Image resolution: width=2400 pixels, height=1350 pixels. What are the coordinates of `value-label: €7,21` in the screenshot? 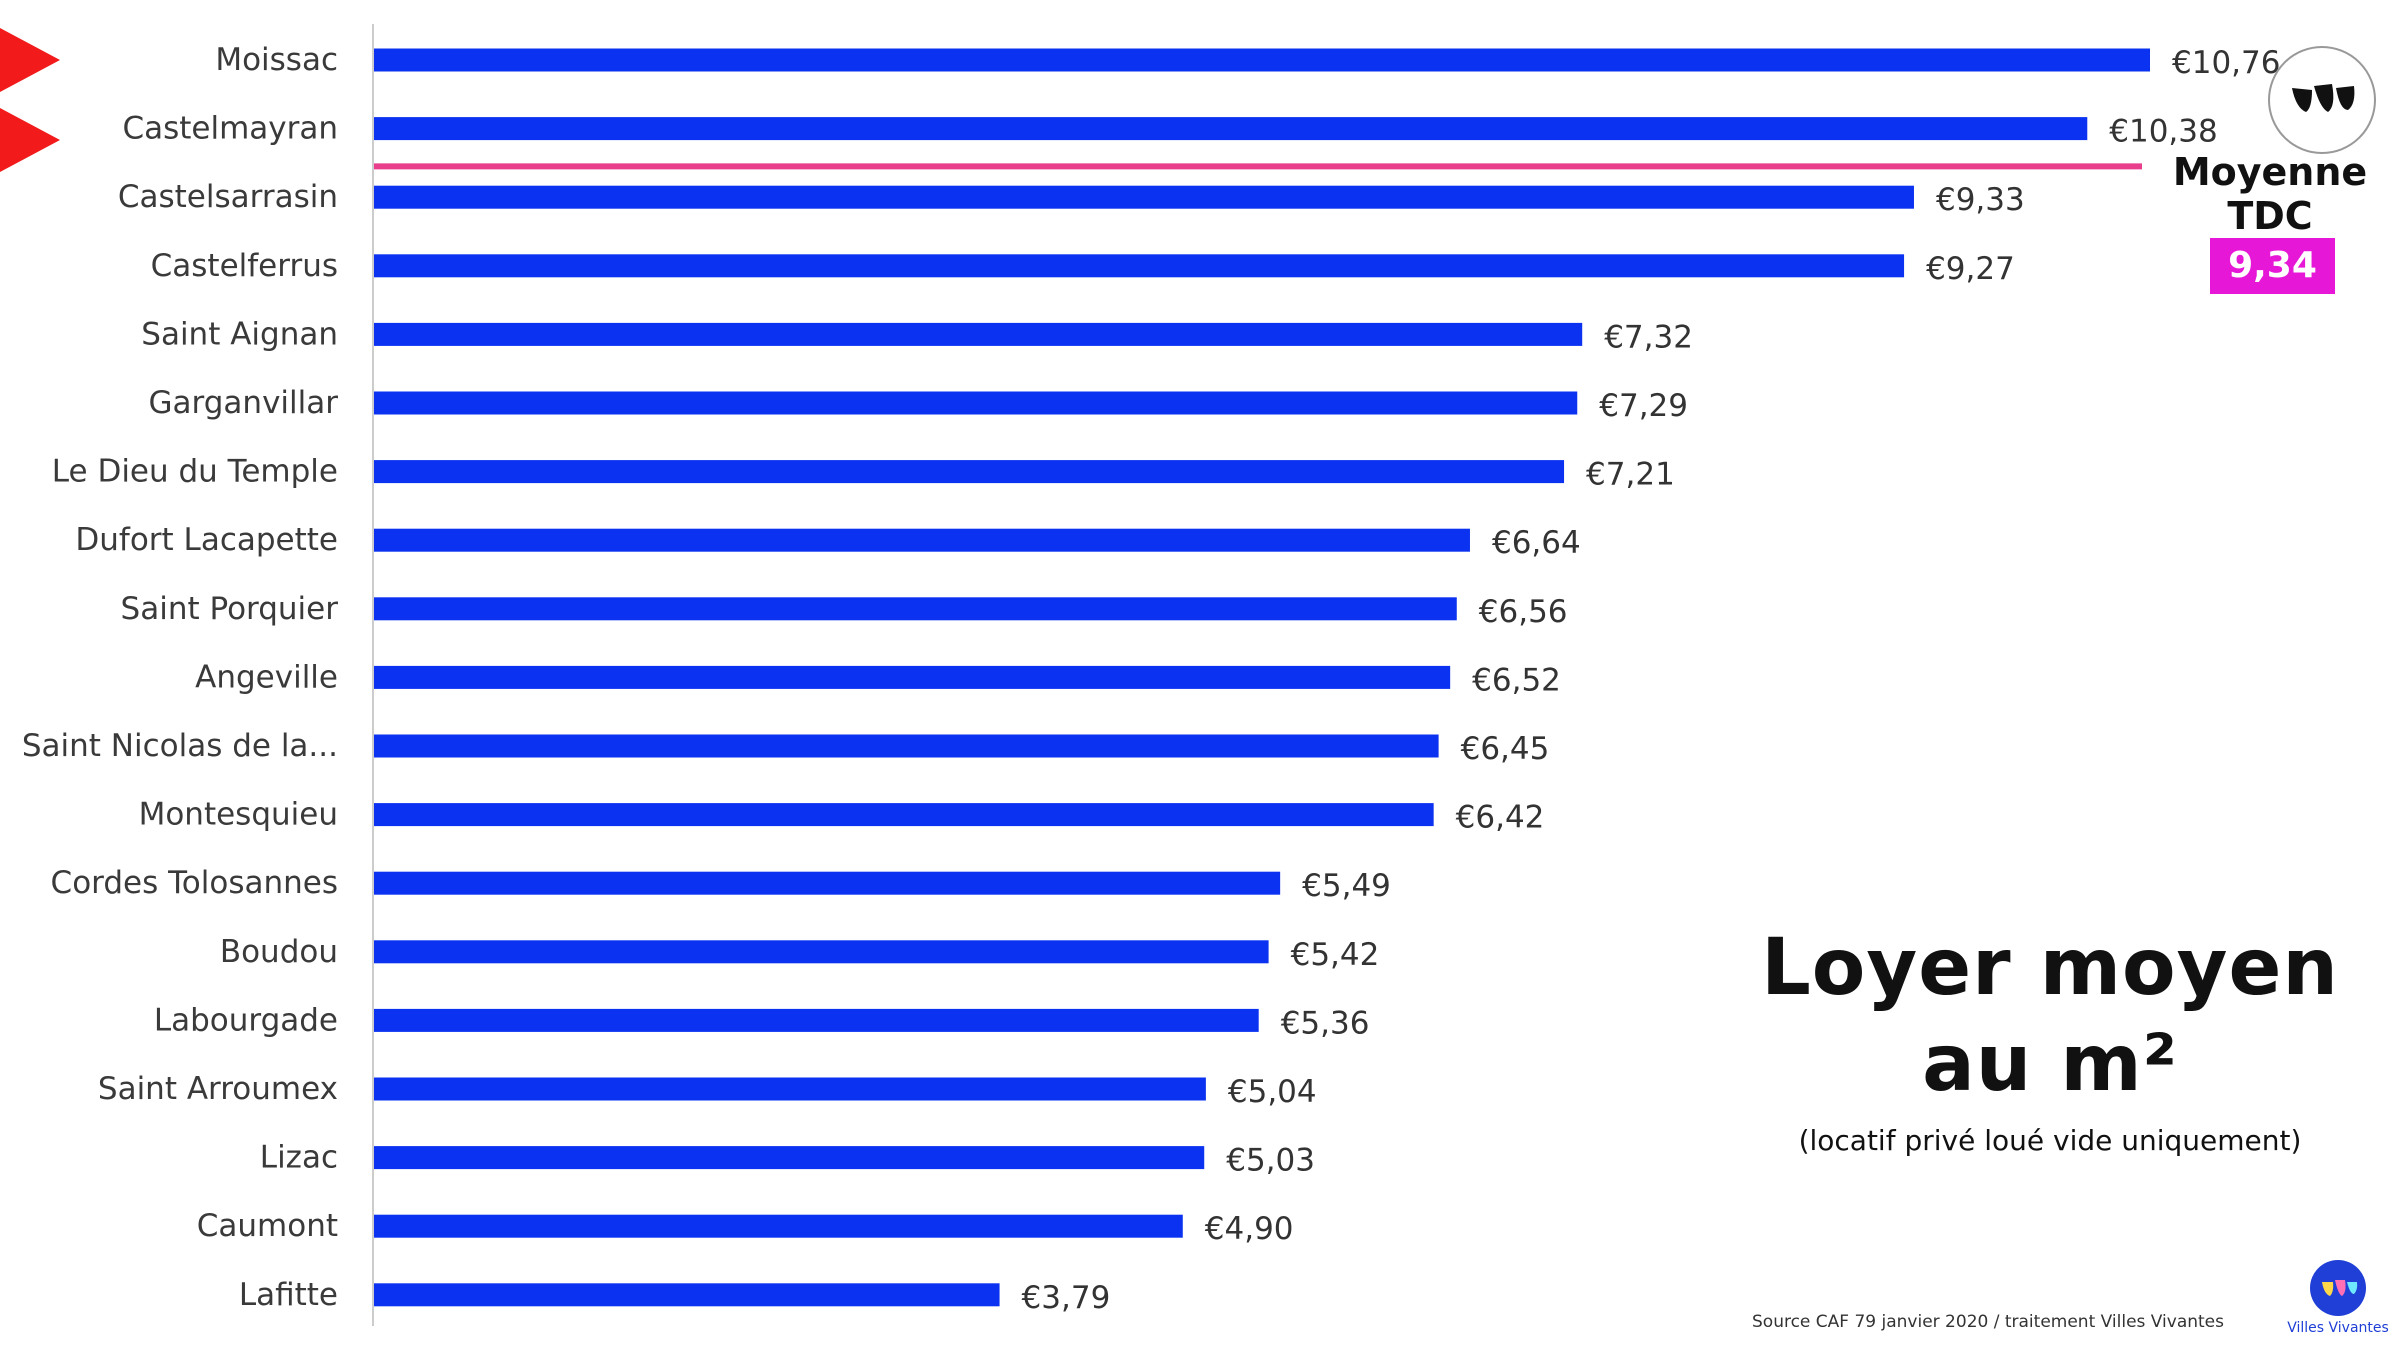 It's located at (1630, 475).